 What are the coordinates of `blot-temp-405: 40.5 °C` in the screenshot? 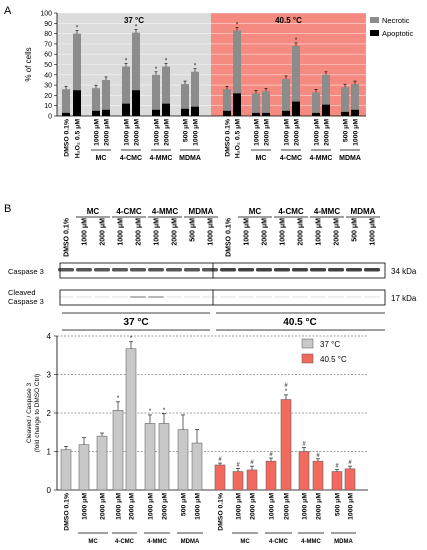 It's located at (299, 322).